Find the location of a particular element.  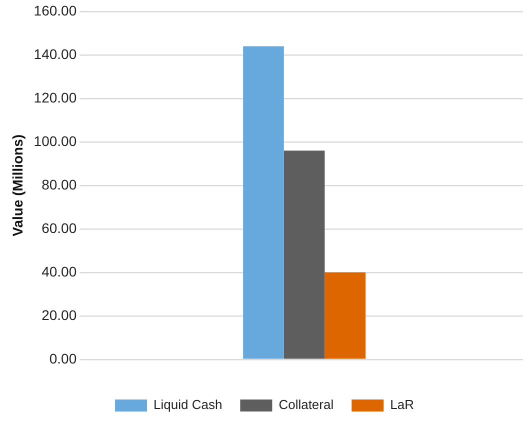

y-tick-label: 20.00 is located at coordinates (59, 314).